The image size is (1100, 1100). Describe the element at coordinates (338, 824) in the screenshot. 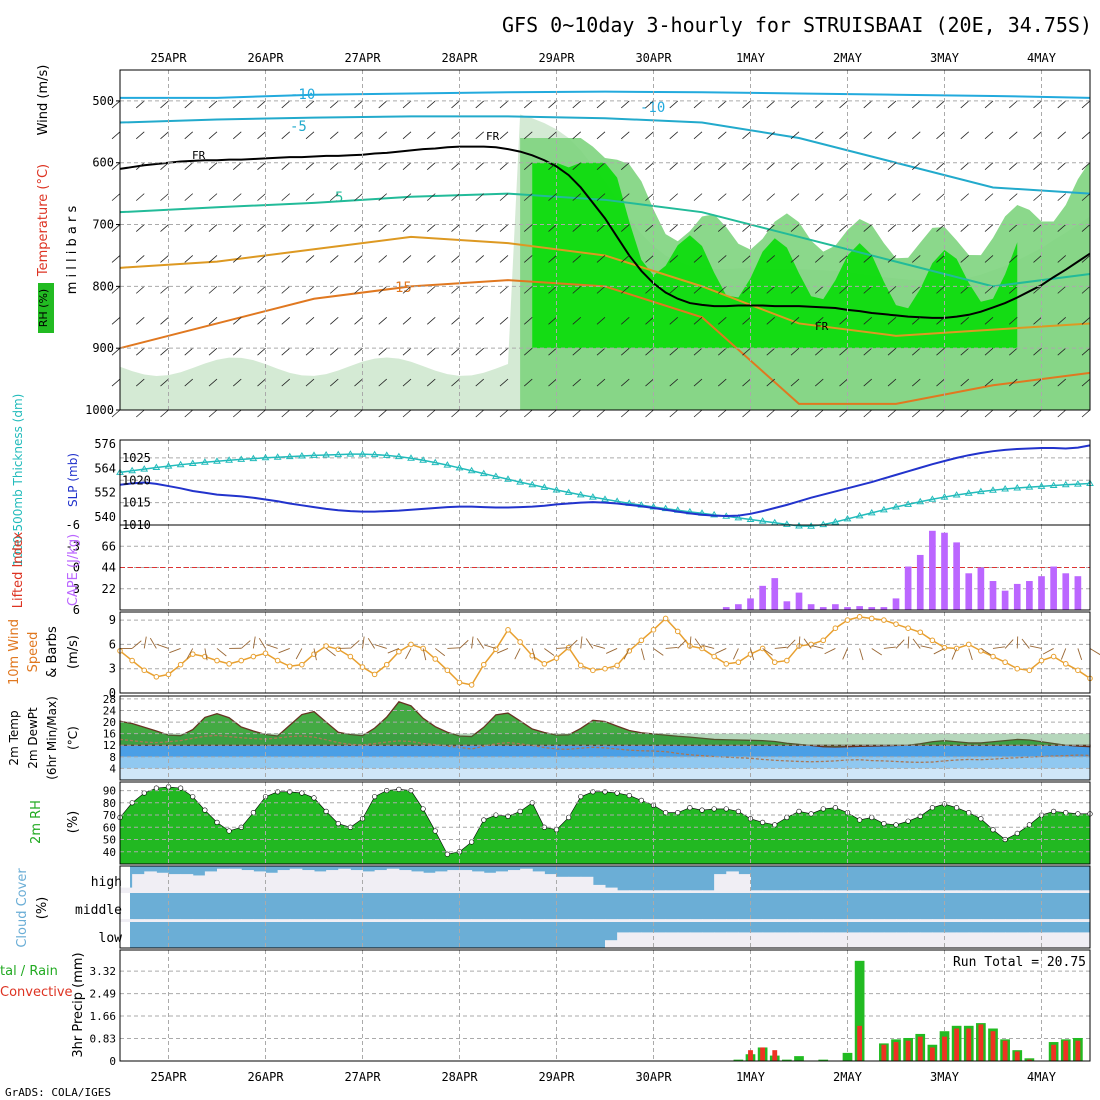

I see `rh-marker` at that location.